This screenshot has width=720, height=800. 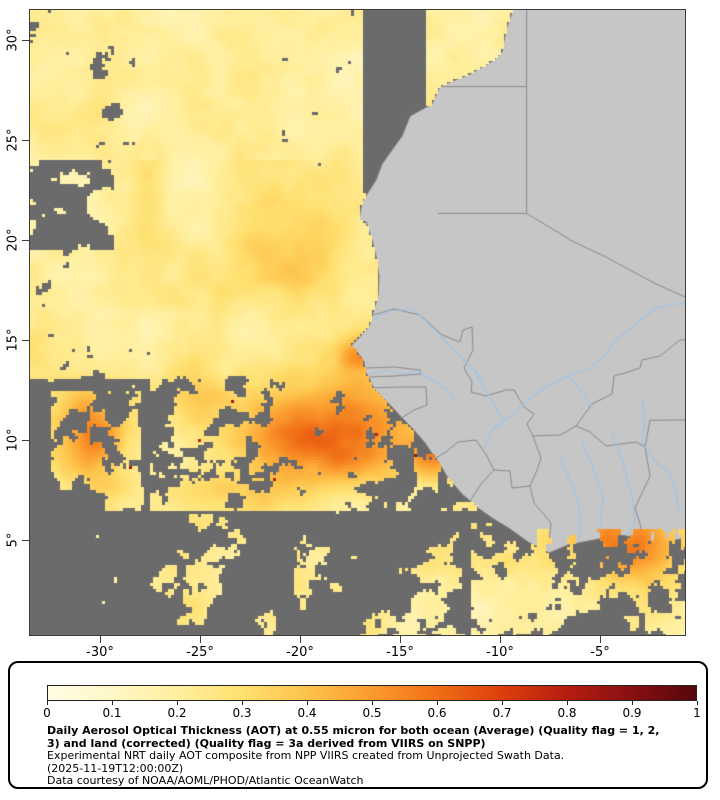 What do you see at coordinates (437, 713) in the screenshot?
I see `colorbar-tick-label: 0.6` at bounding box center [437, 713].